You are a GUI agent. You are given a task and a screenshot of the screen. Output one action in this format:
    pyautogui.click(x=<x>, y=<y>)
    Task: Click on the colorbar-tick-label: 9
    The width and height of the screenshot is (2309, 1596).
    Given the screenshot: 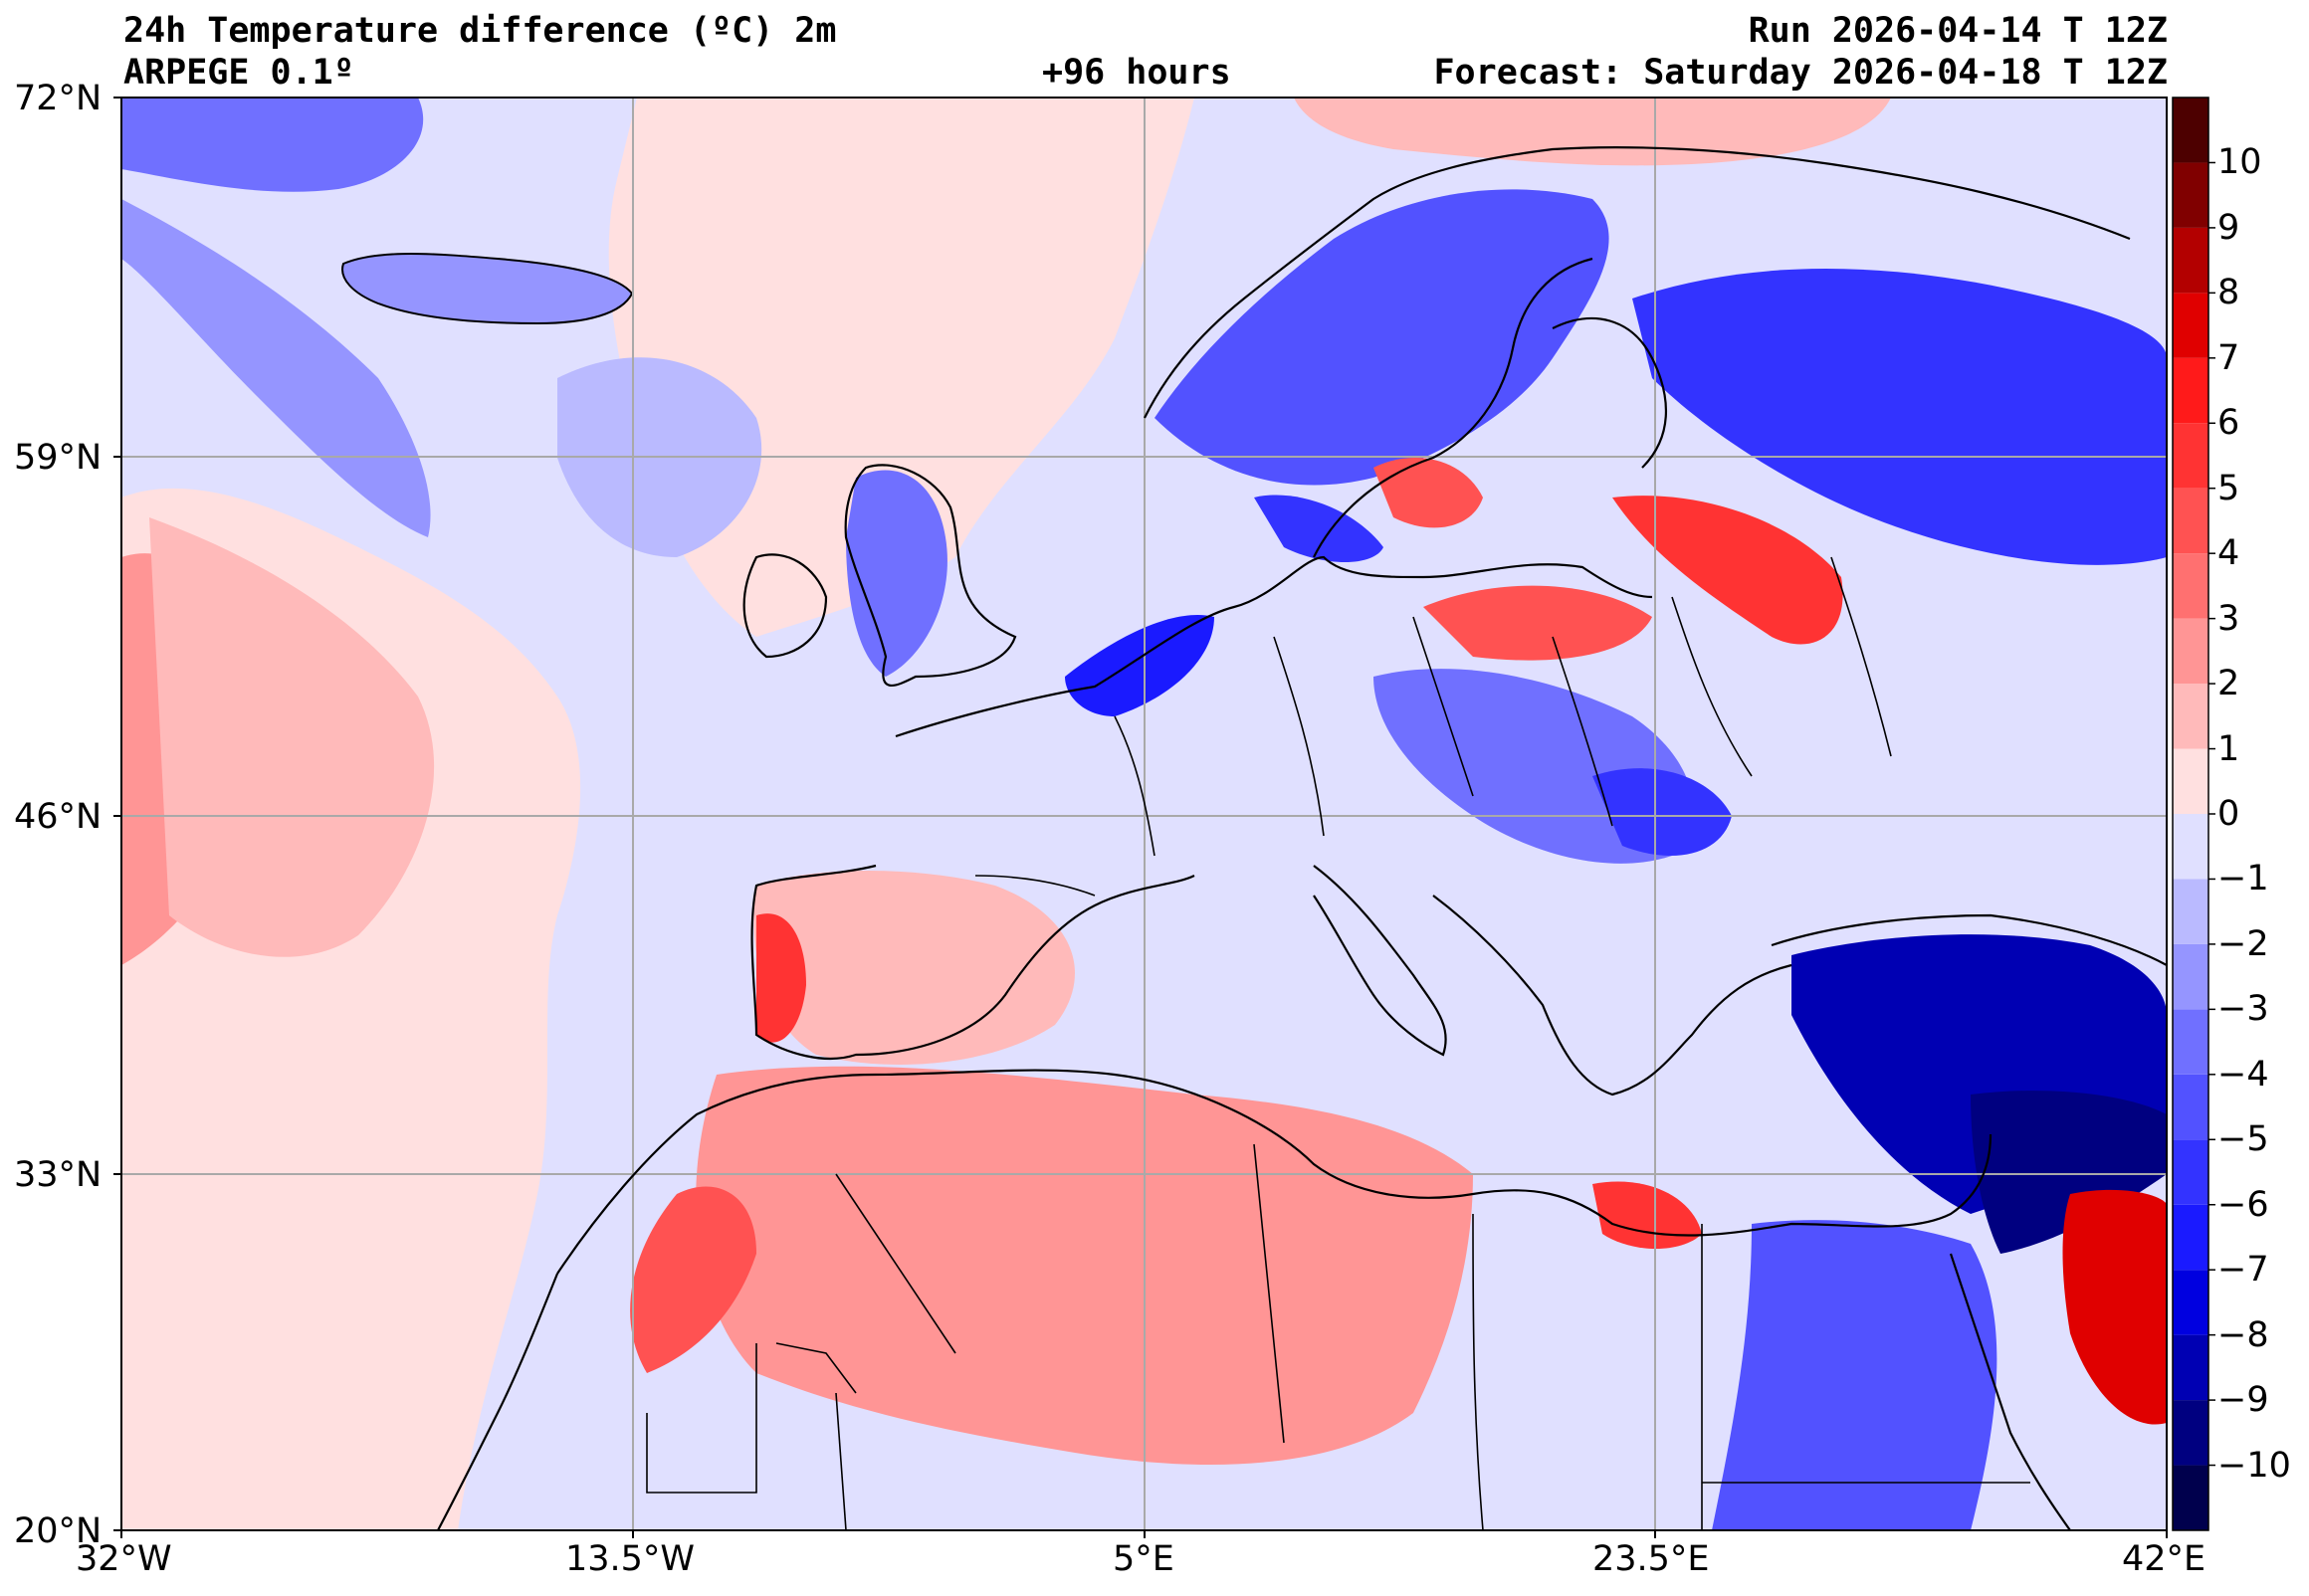 What is the action you would take?
    pyautogui.click(x=2229, y=228)
    